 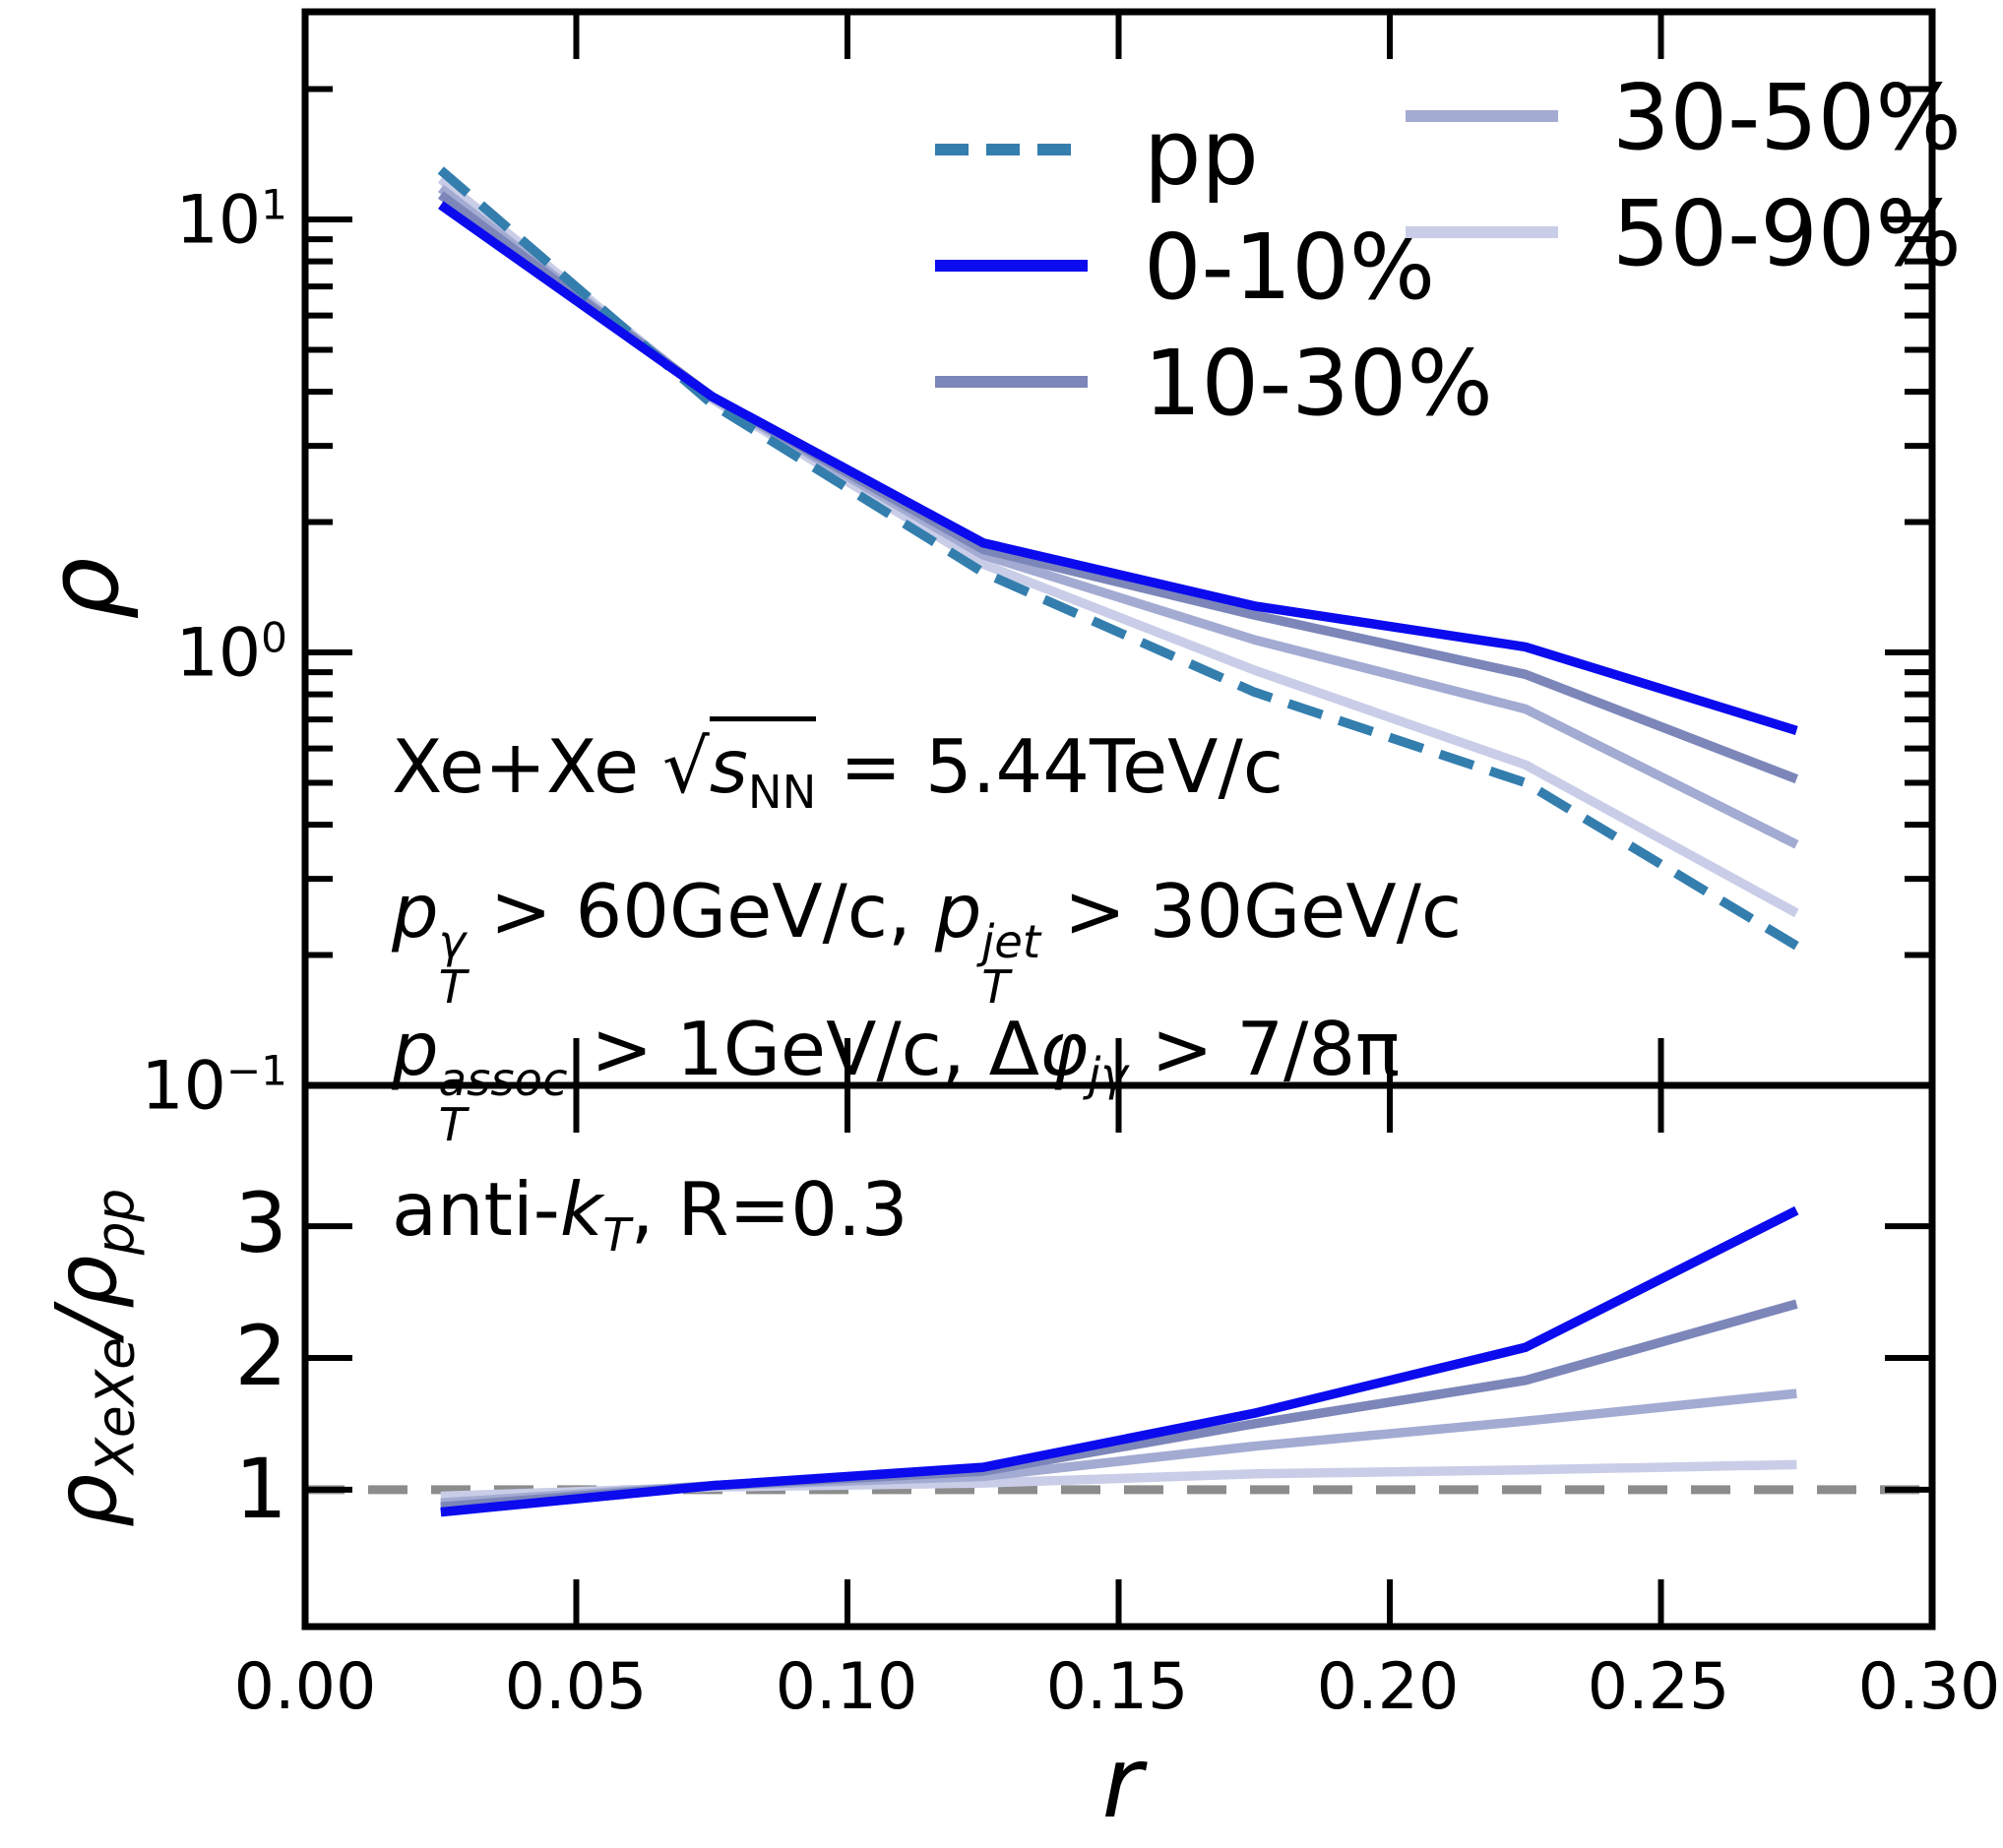 What do you see at coordinates (1929, 1687) in the screenshot?
I see `xtick-0.30: 0.30` at bounding box center [1929, 1687].